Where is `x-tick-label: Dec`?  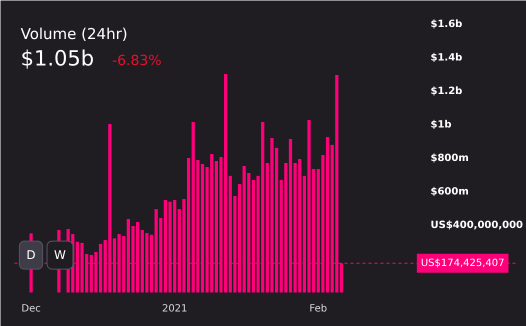
x-tick-label: Dec is located at coordinates (31, 309).